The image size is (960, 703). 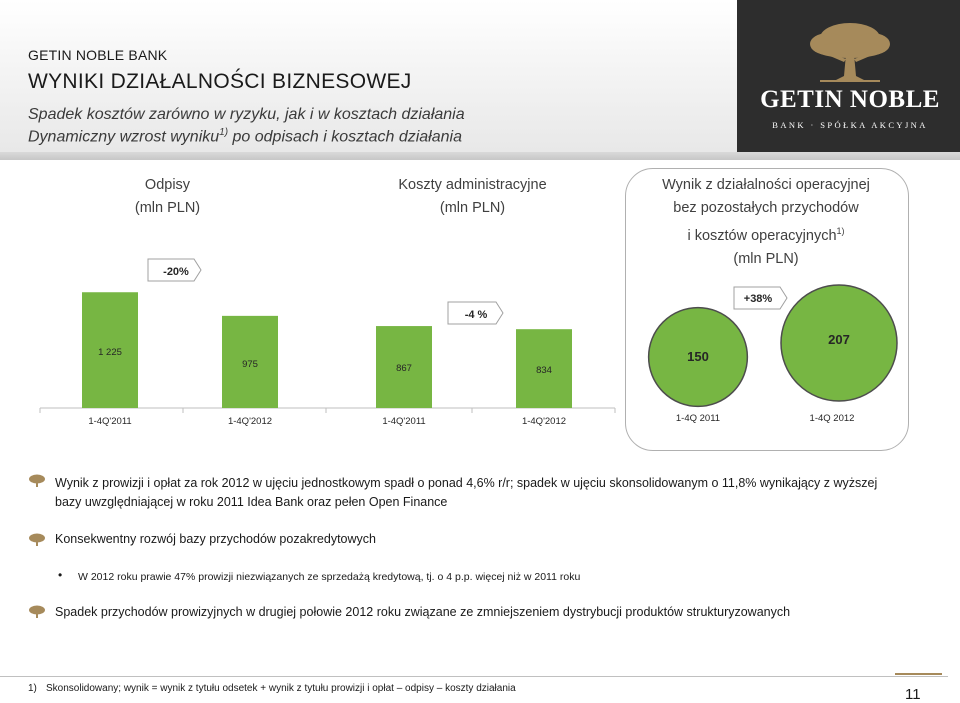 I want to click on tree-logo-icon, so click(x=850, y=52).